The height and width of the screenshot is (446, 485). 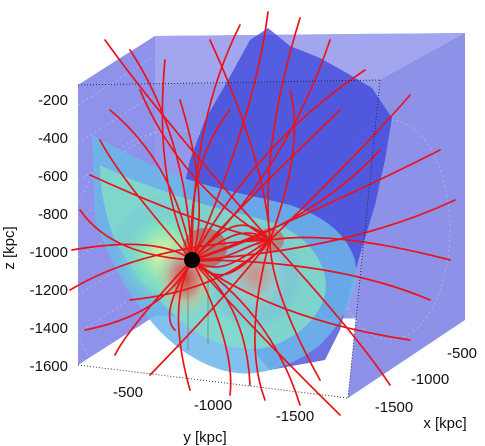 I want to click on z-tick-label-3: -800, so click(x=53, y=214).